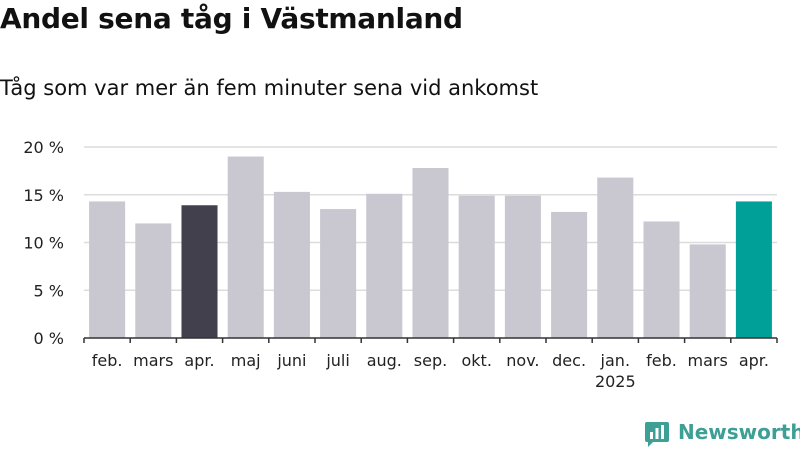  Describe the element at coordinates (615, 381) in the screenshot. I see `x-tick-sublabel: 2025` at that location.